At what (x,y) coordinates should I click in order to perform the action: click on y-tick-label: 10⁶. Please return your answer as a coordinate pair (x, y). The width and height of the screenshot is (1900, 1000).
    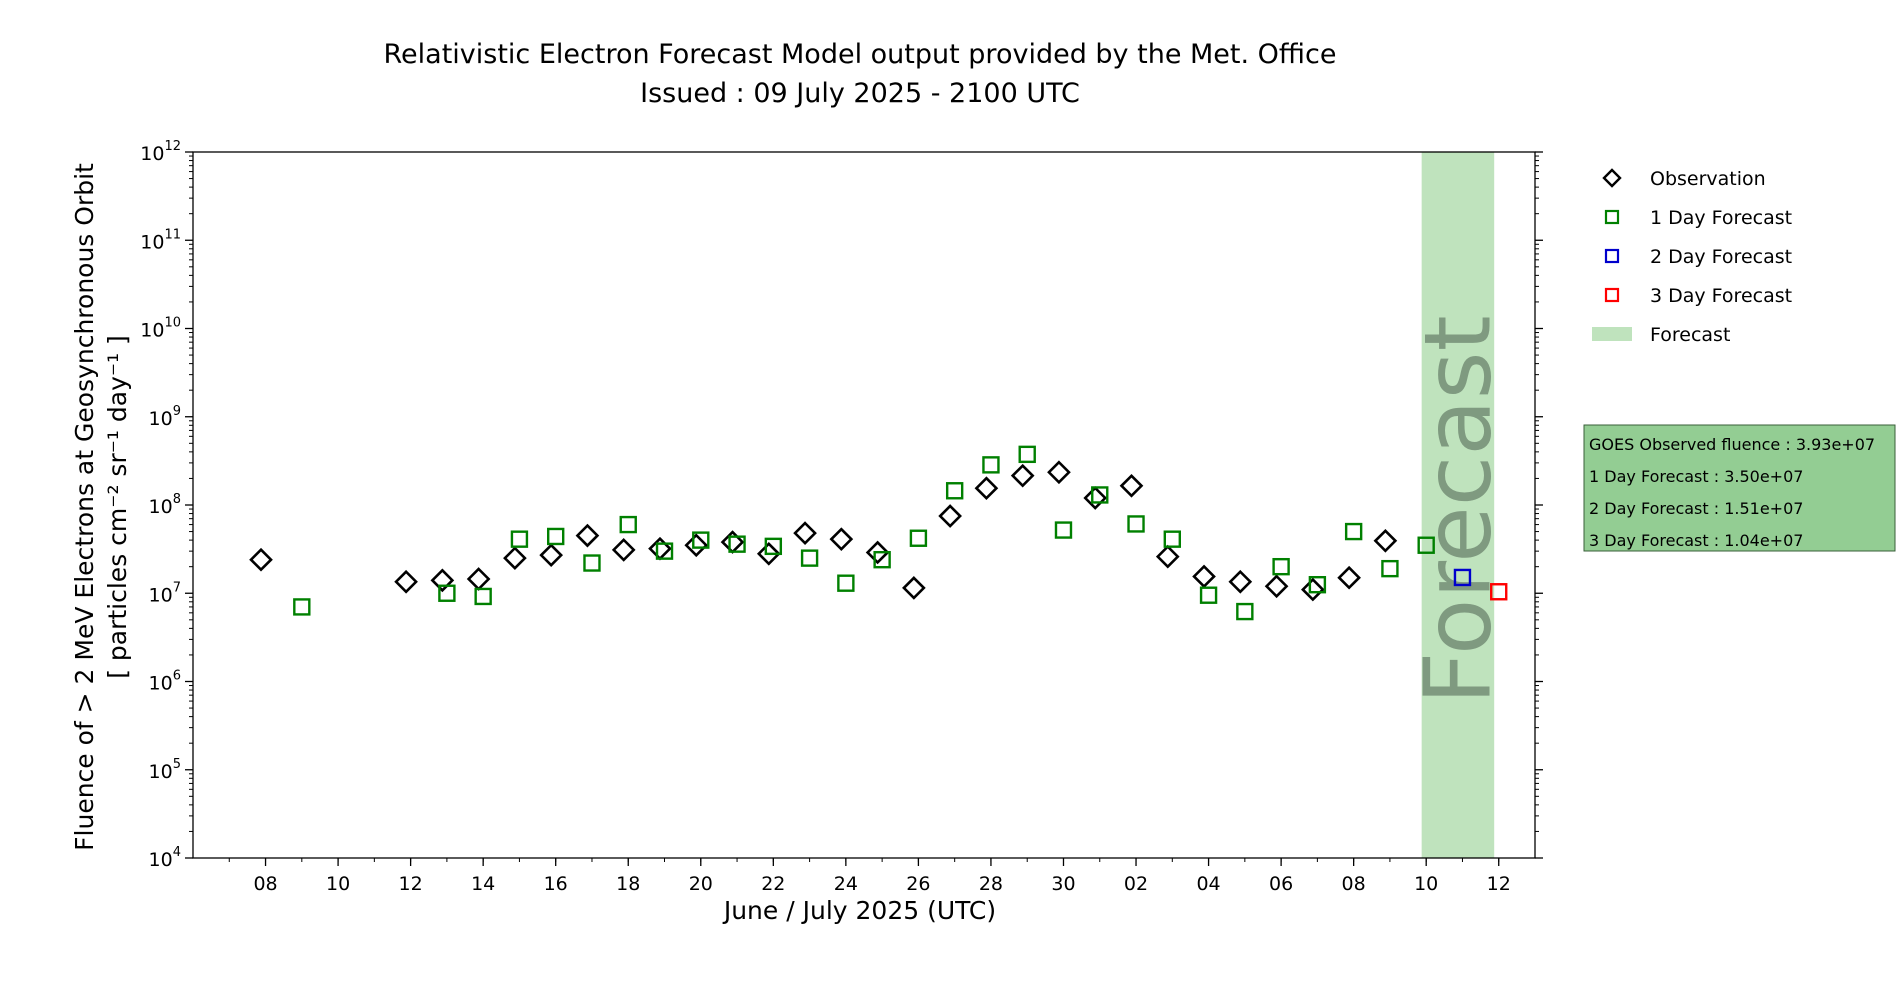
    Looking at the image, I should click on (165, 682).